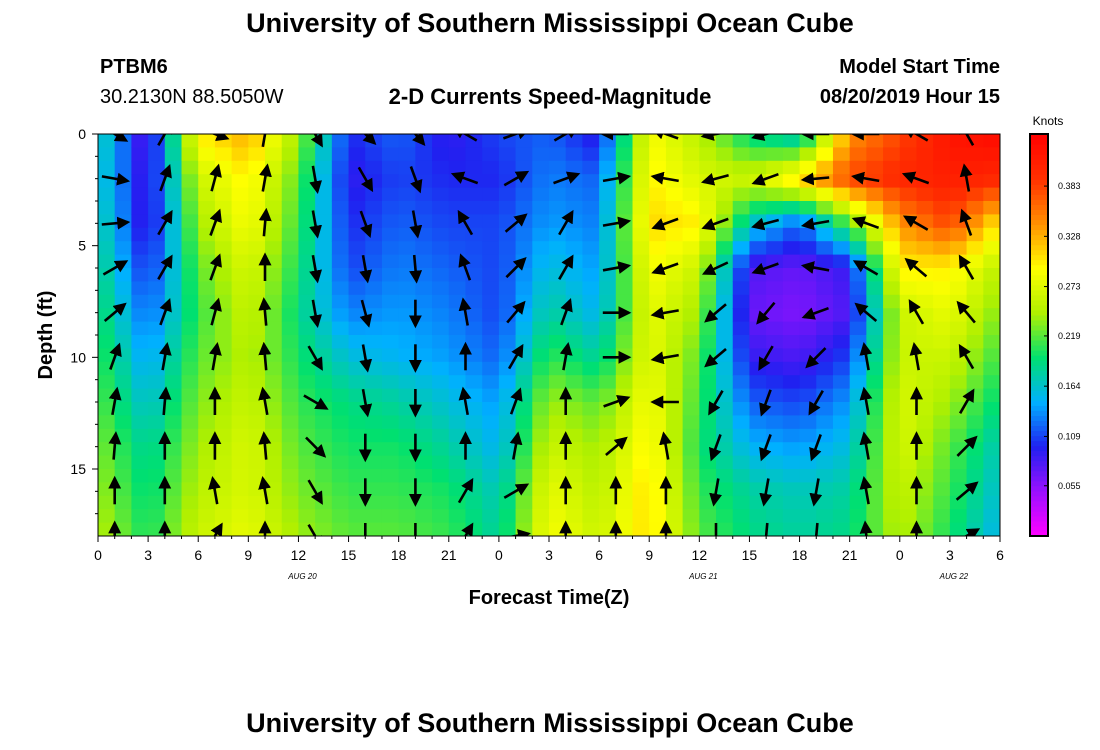 Image resolution: width=1100 pixels, height=750 pixels. What do you see at coordinates (1048, 121) in the screenshot?
I see `colorbar-unit-label: Knots` at bounding box center [1048, 121].